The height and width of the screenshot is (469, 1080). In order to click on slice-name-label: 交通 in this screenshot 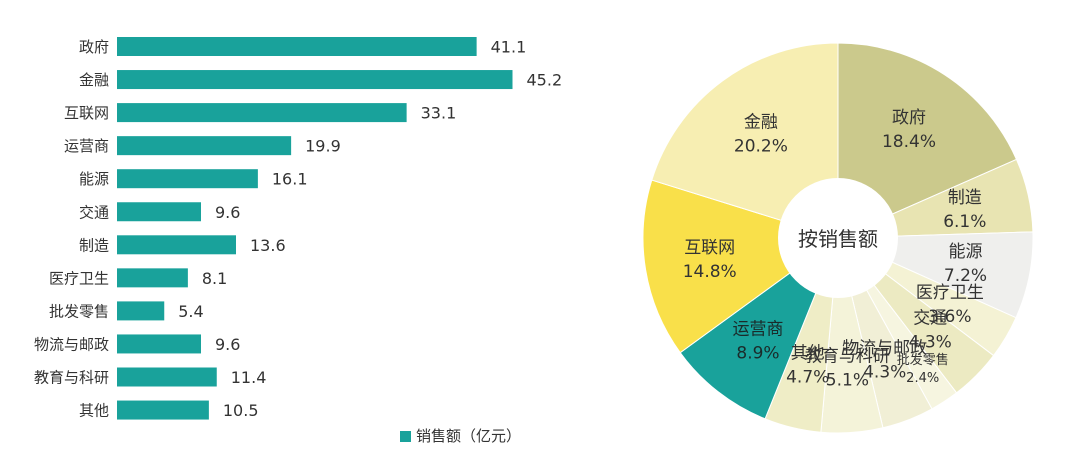, I will do `click(930, 319)`.